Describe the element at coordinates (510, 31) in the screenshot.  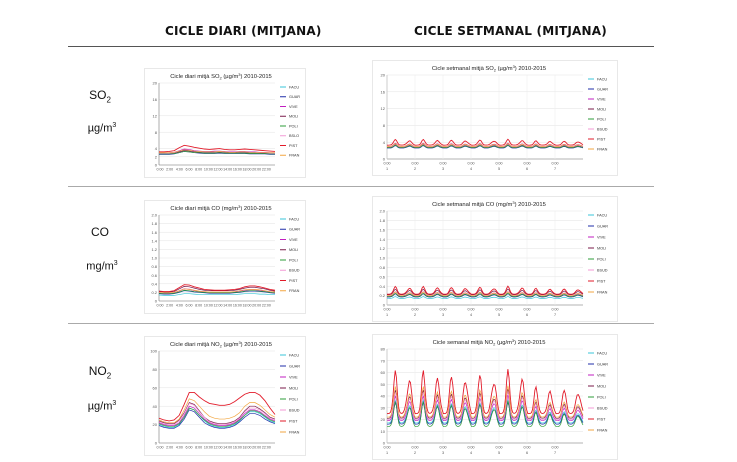
I see `weekly-cycle-header: CICLE SETMANAL (MITJANA)` at that location.